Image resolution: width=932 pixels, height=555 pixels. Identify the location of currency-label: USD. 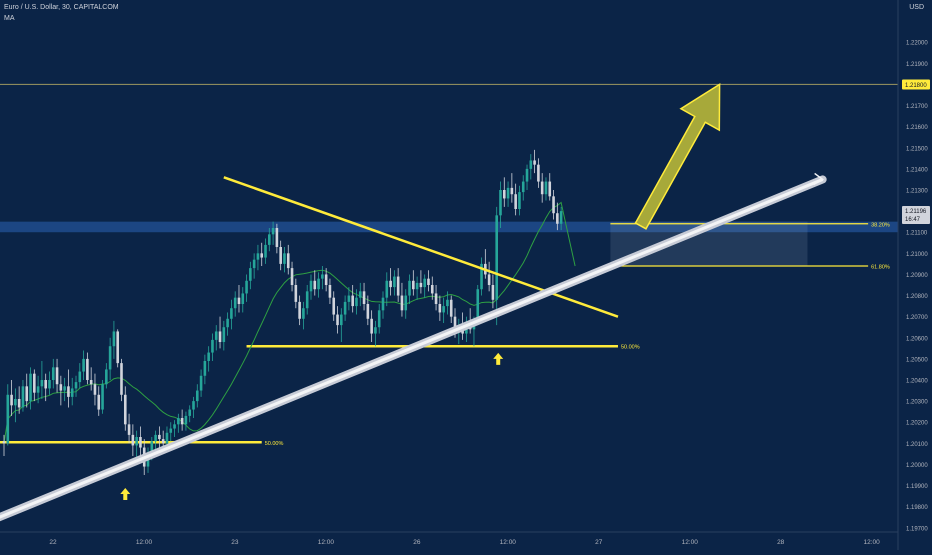
(916, 7).